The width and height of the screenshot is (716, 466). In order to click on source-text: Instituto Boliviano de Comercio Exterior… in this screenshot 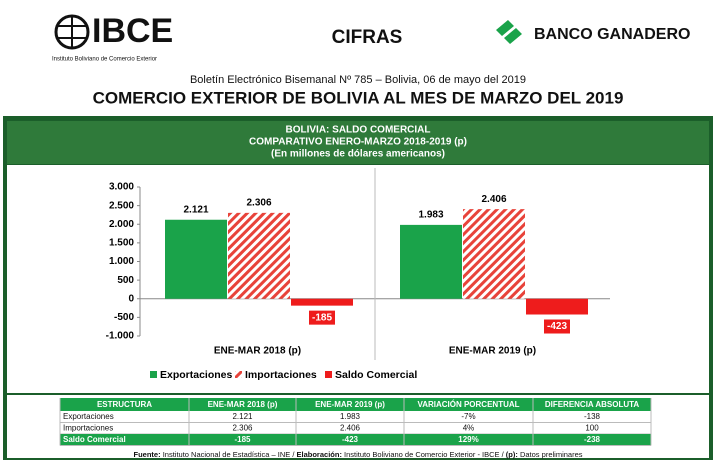, I will do `click(424, 454)`.